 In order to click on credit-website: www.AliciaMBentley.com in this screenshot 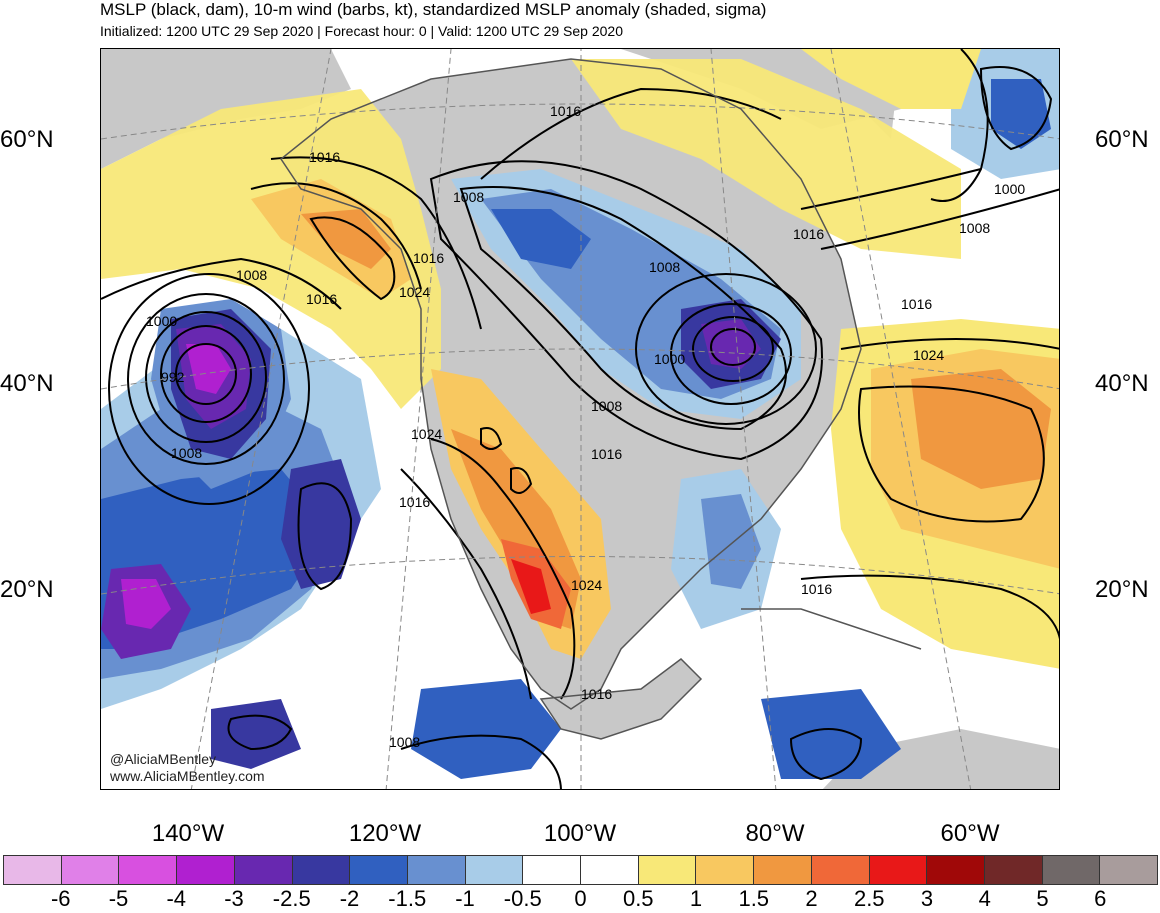, I will do `click(187, 776)`.